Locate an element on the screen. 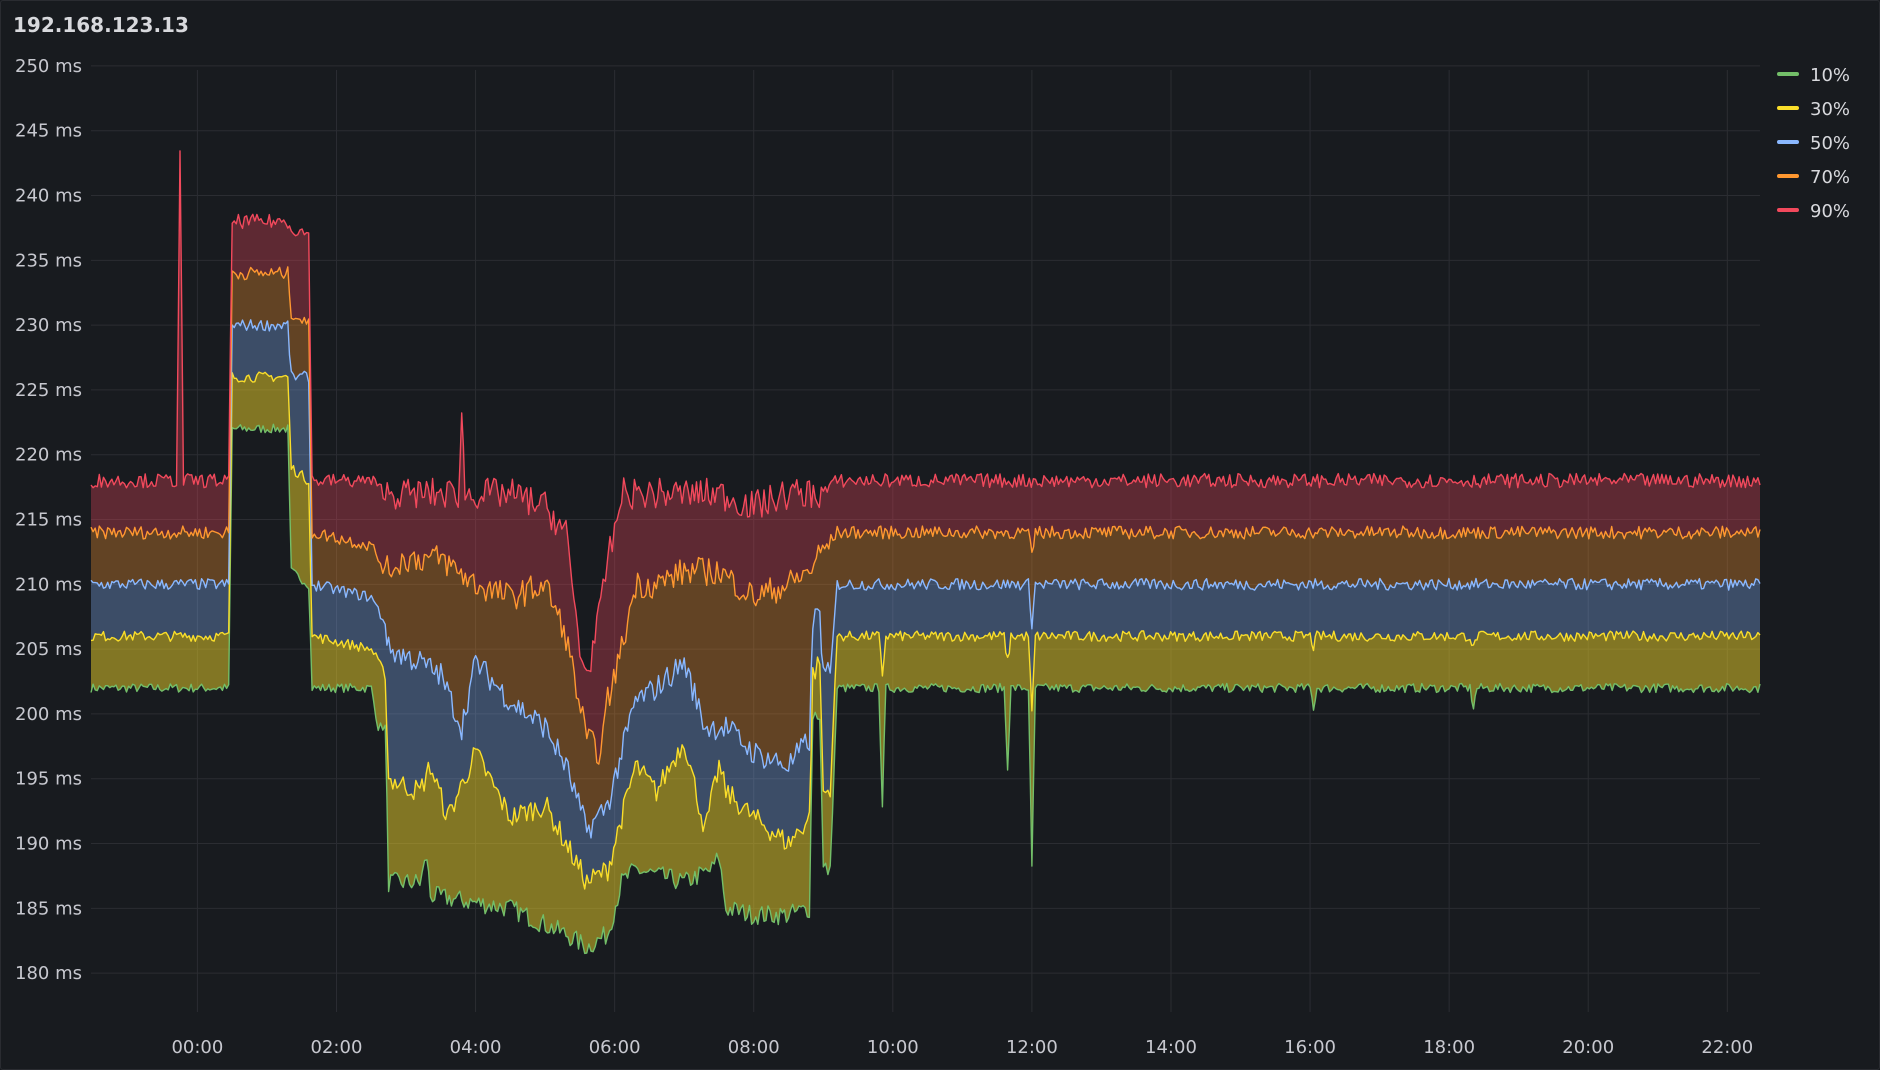 The image size is (1880, 1070). x-tick-label: 16:00 is located at coordinates (1310, 1047).